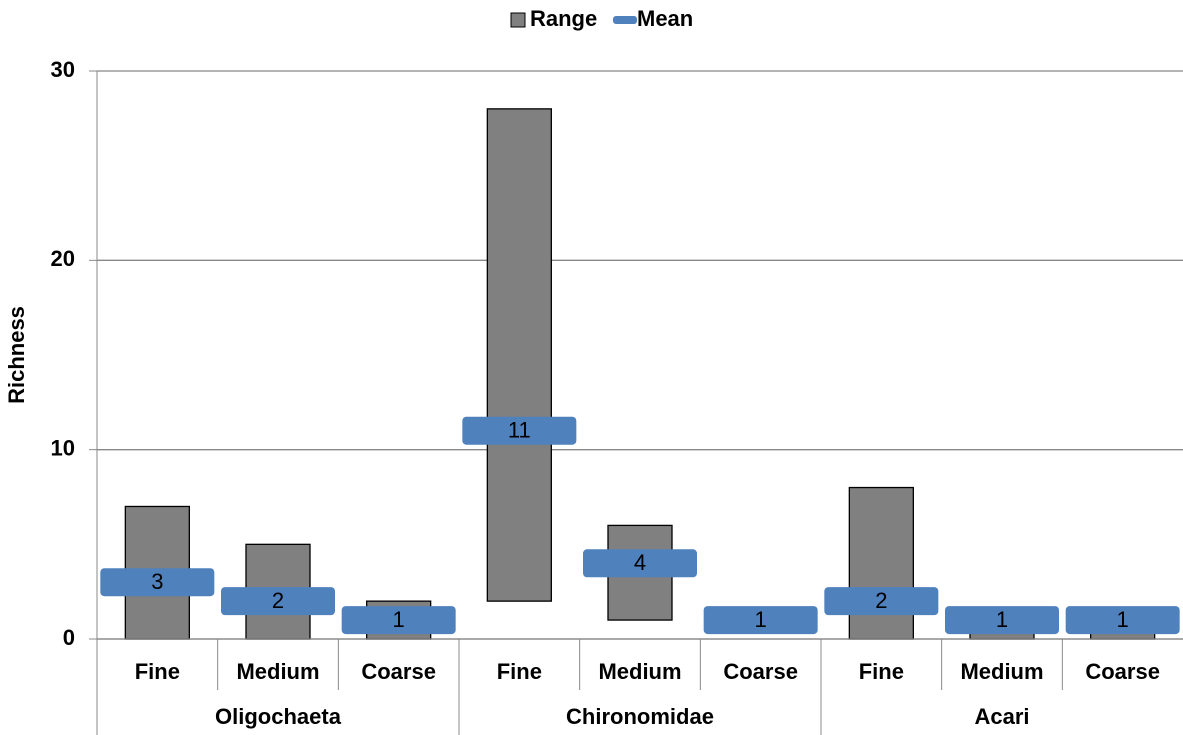 This screenshot has width=1183, height=735. Describe the element at coordinates (1001, 716) in the screenshot. I see `group-label: Acari` at that location.